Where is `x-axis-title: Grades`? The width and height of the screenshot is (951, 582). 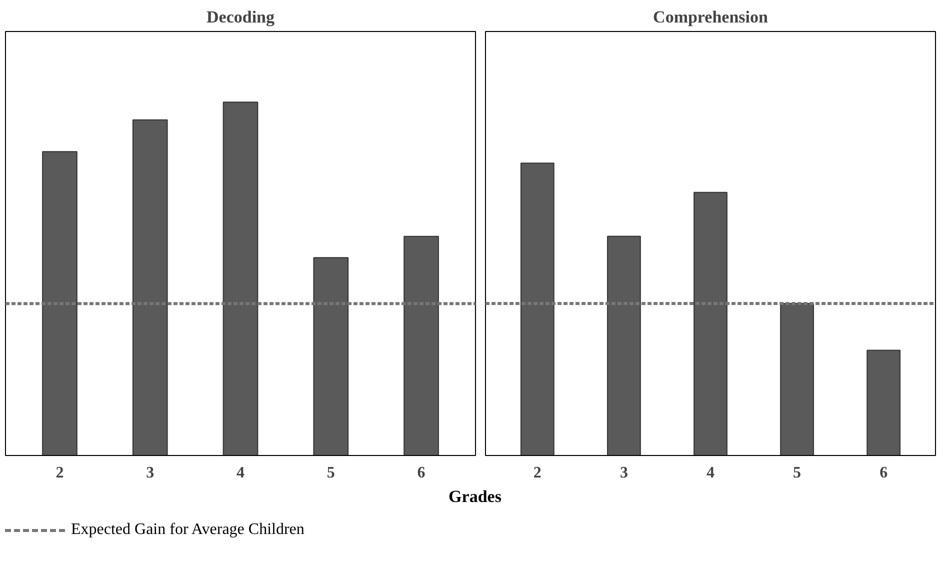
x-axis-title: Grades is located at coordinates (475, 497).